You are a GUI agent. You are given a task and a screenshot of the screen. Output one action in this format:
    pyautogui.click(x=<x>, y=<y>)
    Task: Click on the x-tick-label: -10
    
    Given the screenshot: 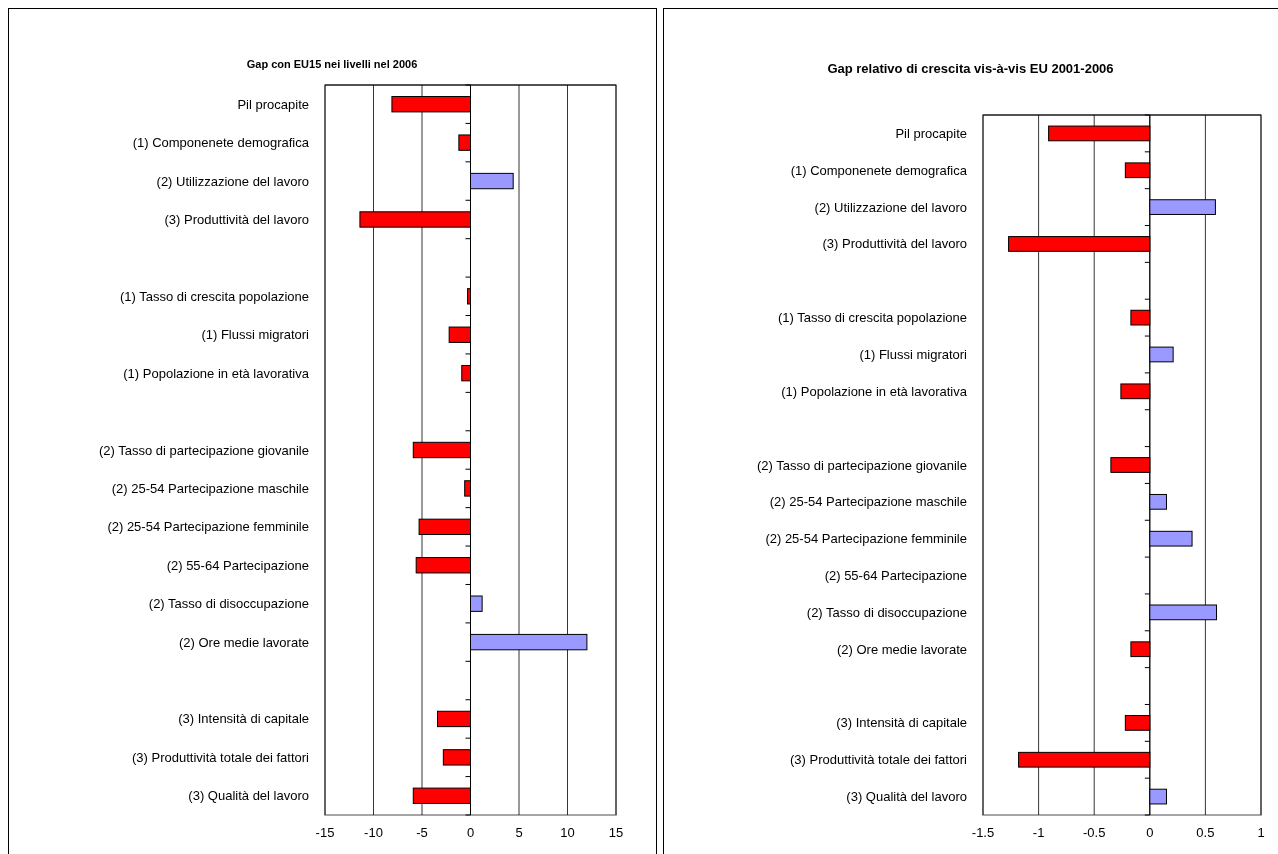 What is the action you would take?
    pyautogui.click(x=373, y=832)
    